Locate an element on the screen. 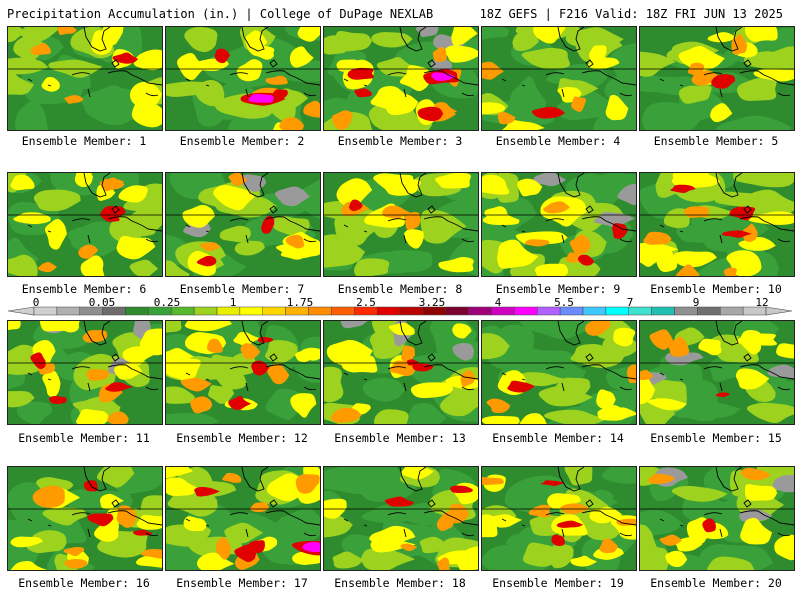 This screenshot has height=600, width=800. colorbar-tick-label: 1.75 is located at coordinates (300, 302).